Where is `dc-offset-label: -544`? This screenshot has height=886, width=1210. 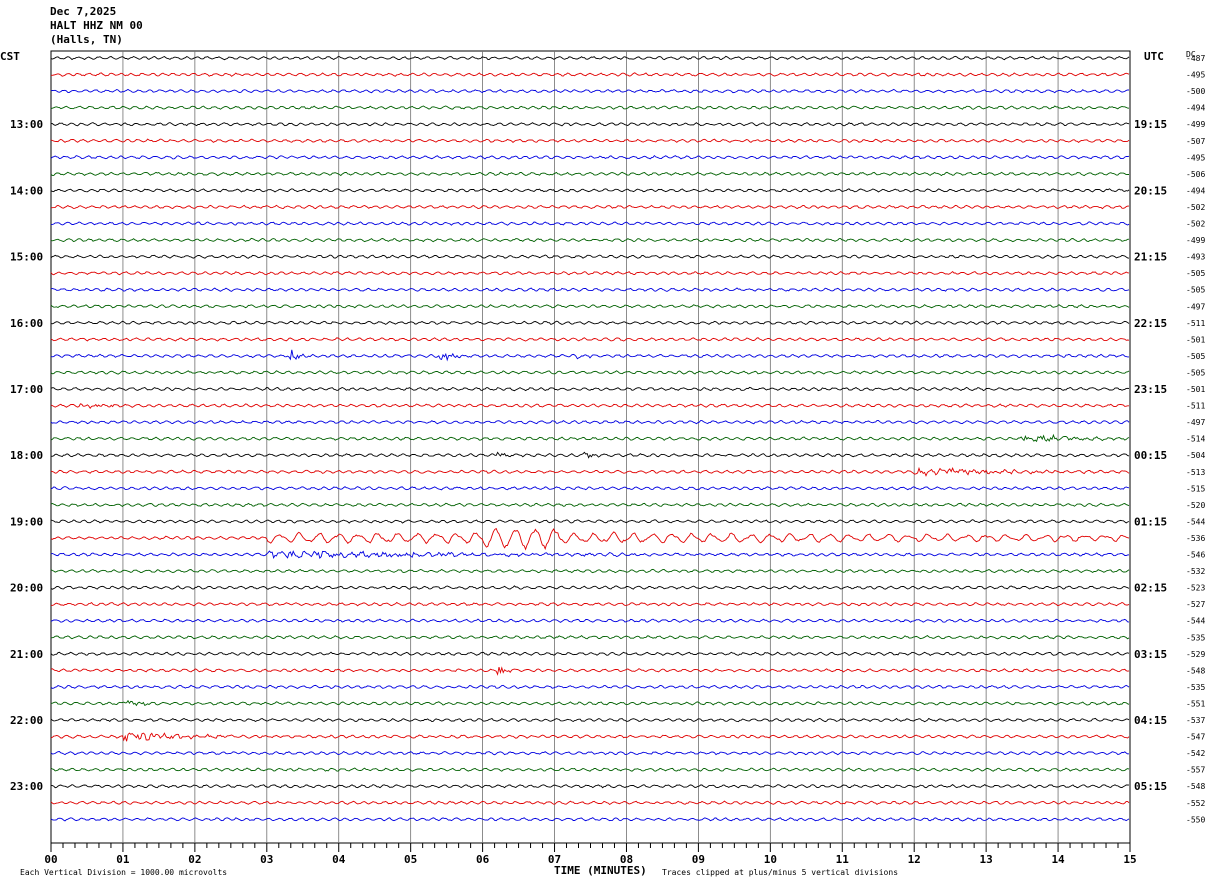 dc-offset-label: -544 is located at coordinates (1195, 521).